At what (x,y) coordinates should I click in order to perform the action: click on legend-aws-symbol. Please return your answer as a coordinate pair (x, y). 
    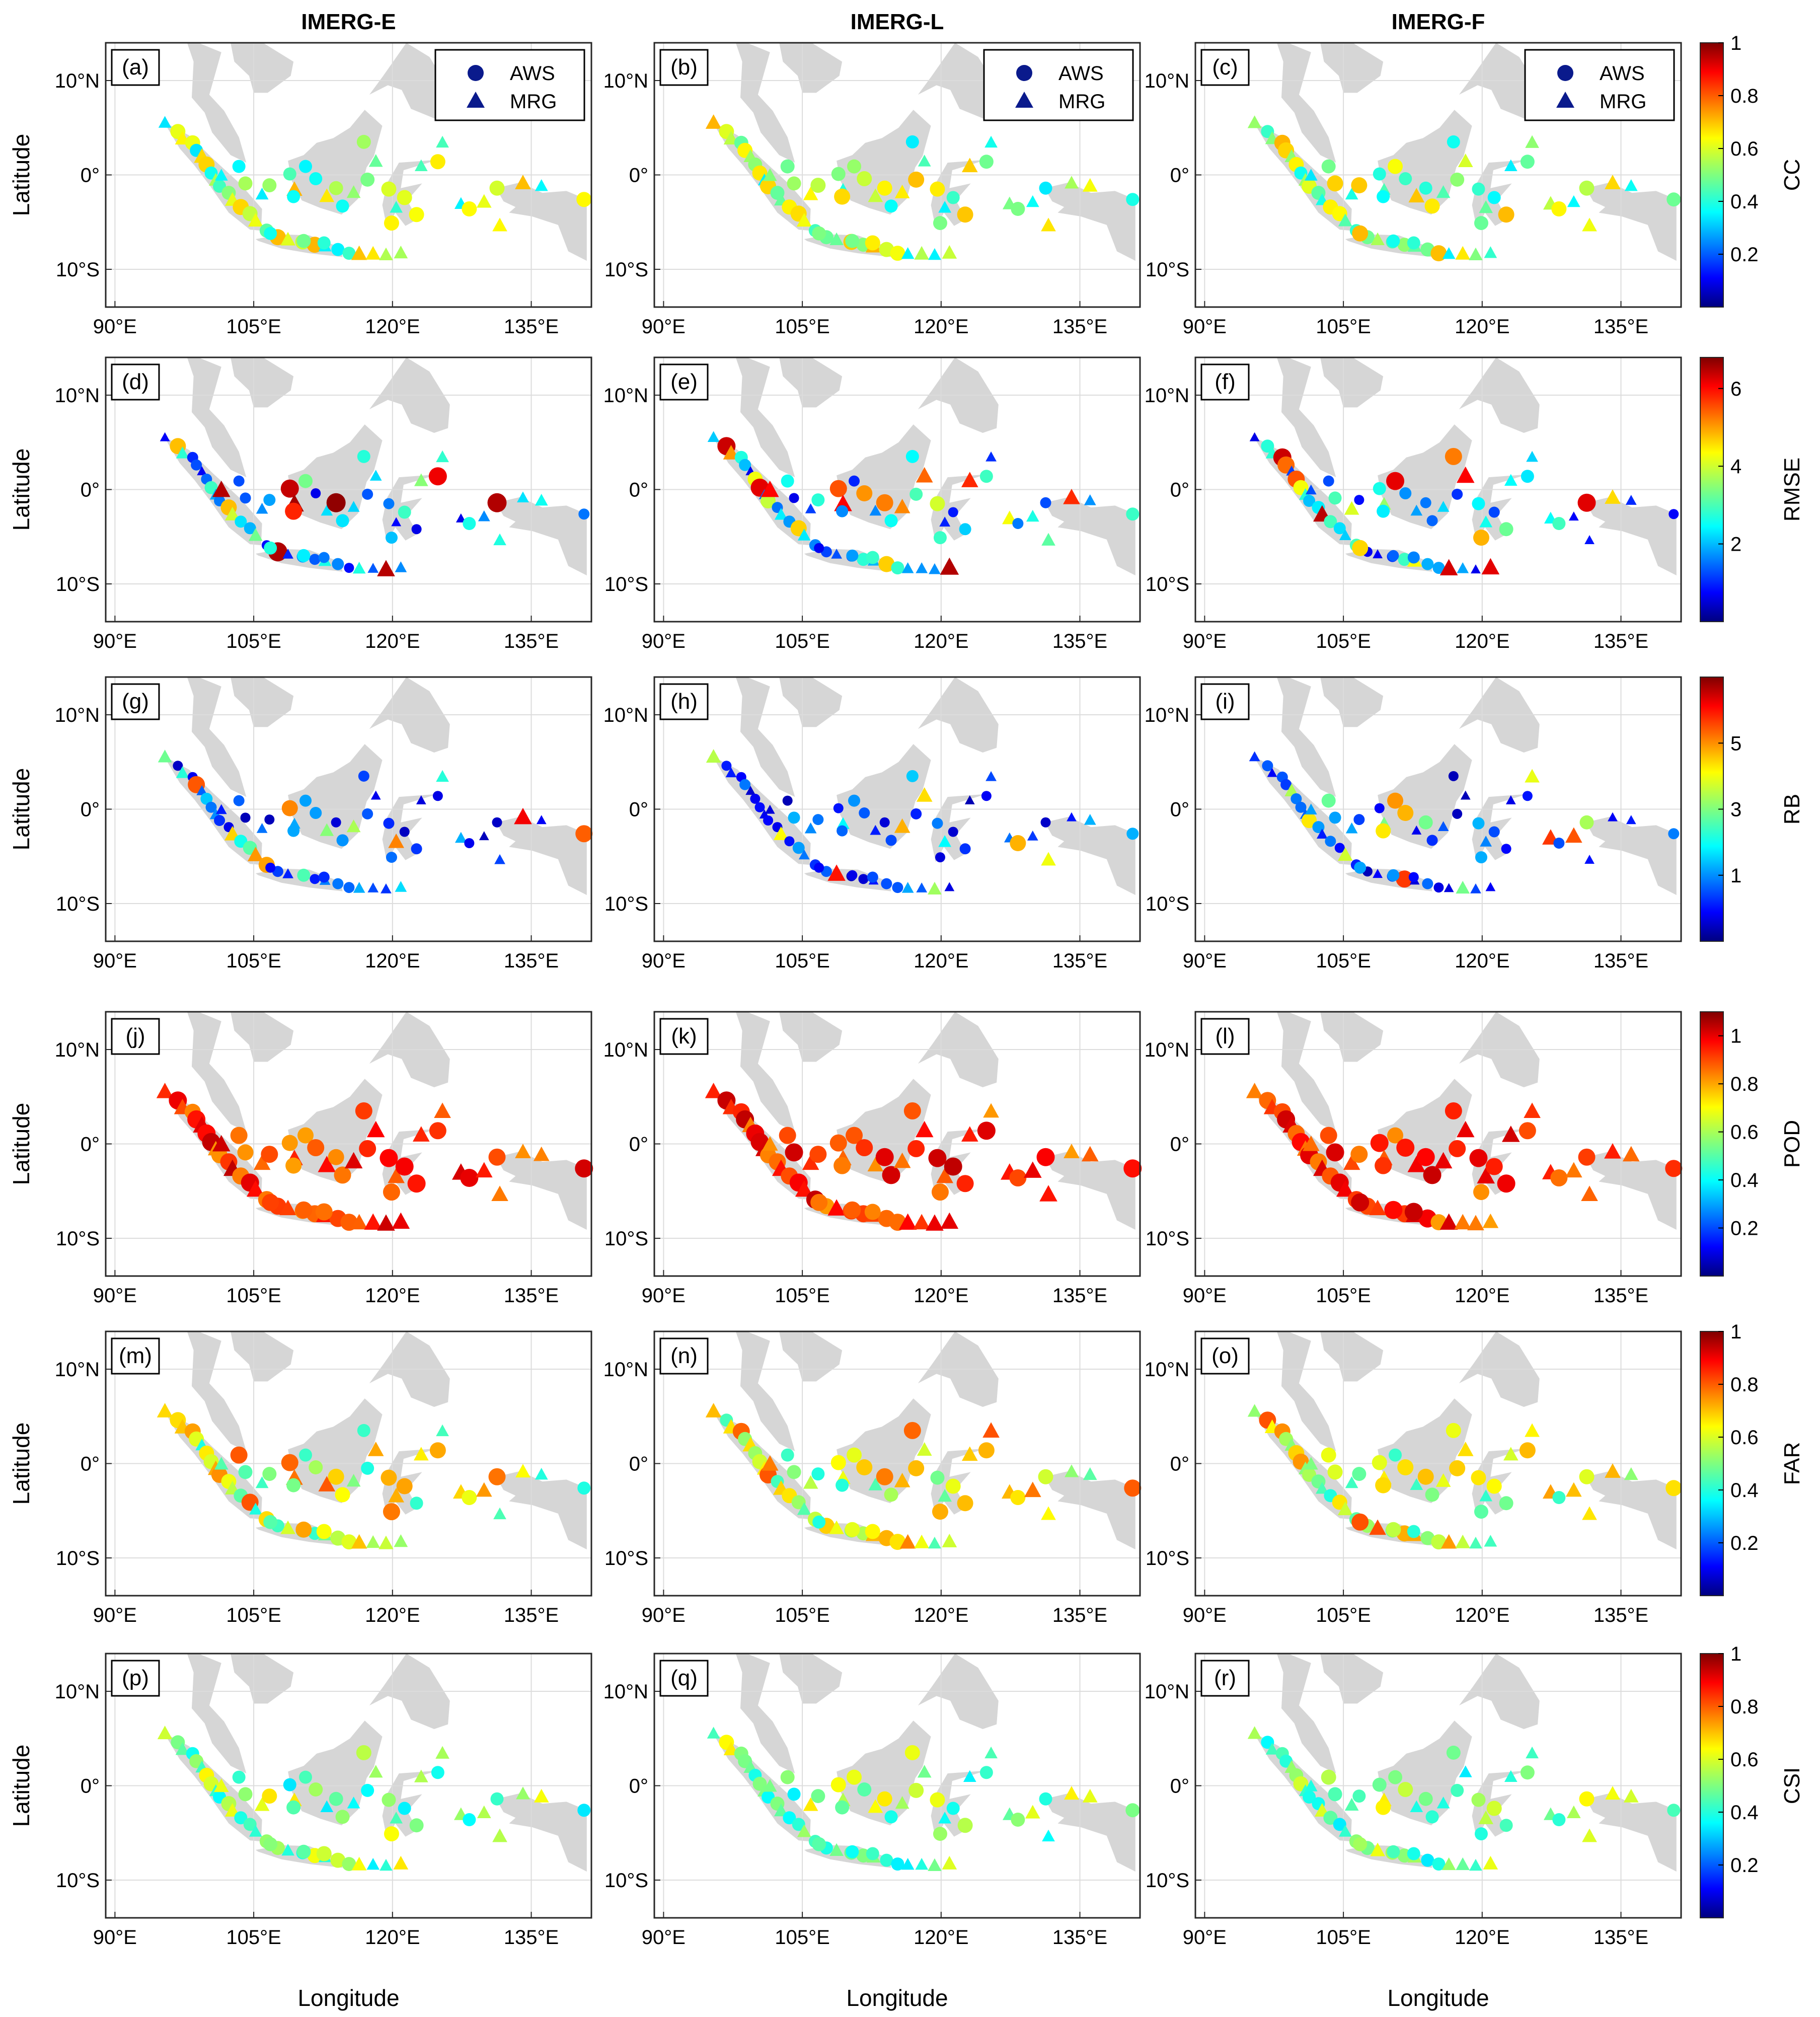
    Looking at the image, I should click on (476, 73).